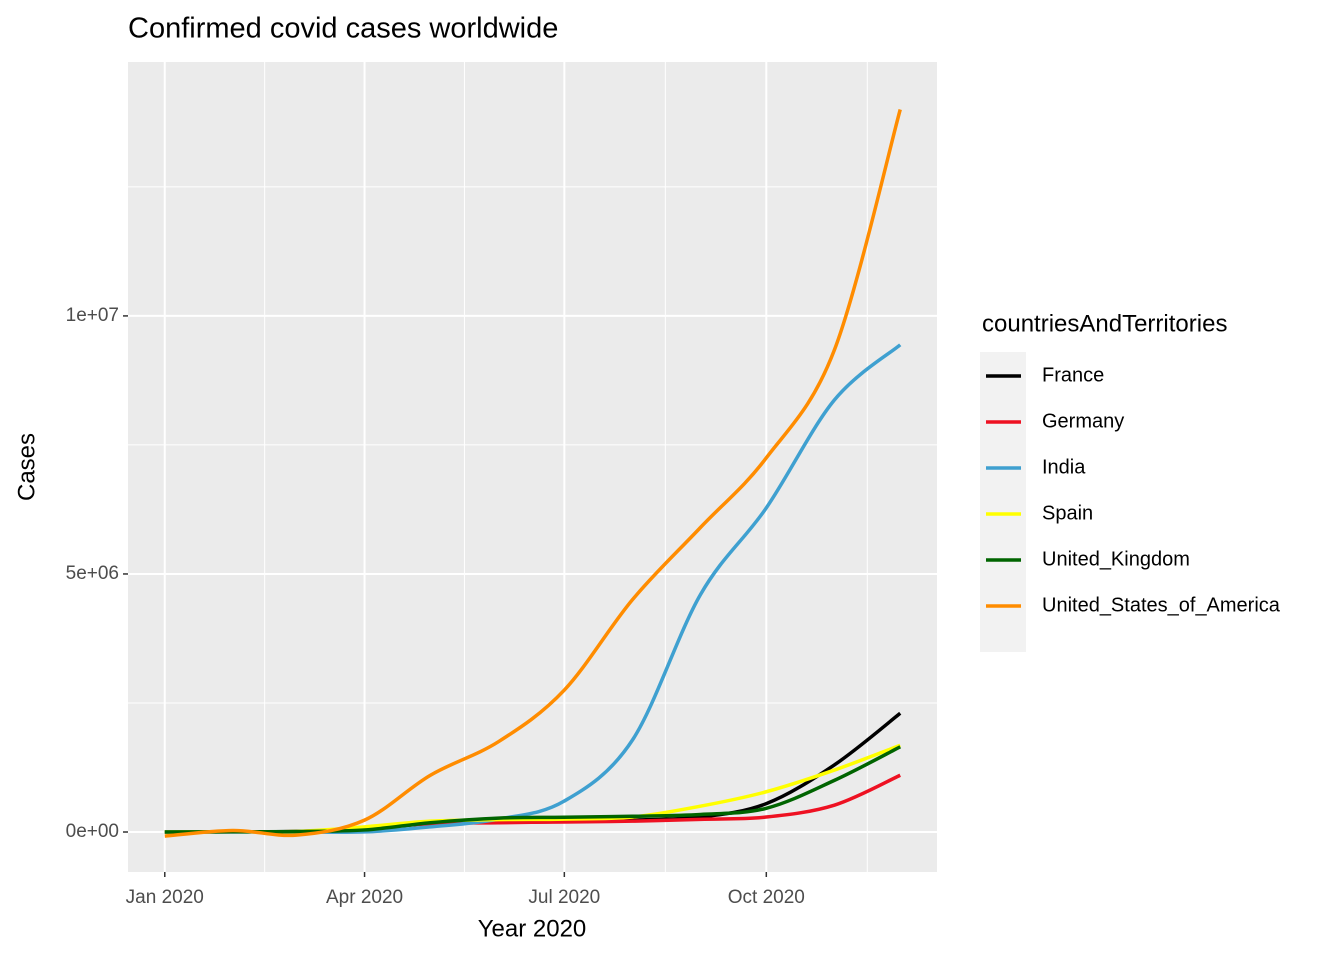  What do you see at coordinates (92, 573) in the screenshot?
I see `y-tick-label: 5e+06` at bounding box center [92, 573].